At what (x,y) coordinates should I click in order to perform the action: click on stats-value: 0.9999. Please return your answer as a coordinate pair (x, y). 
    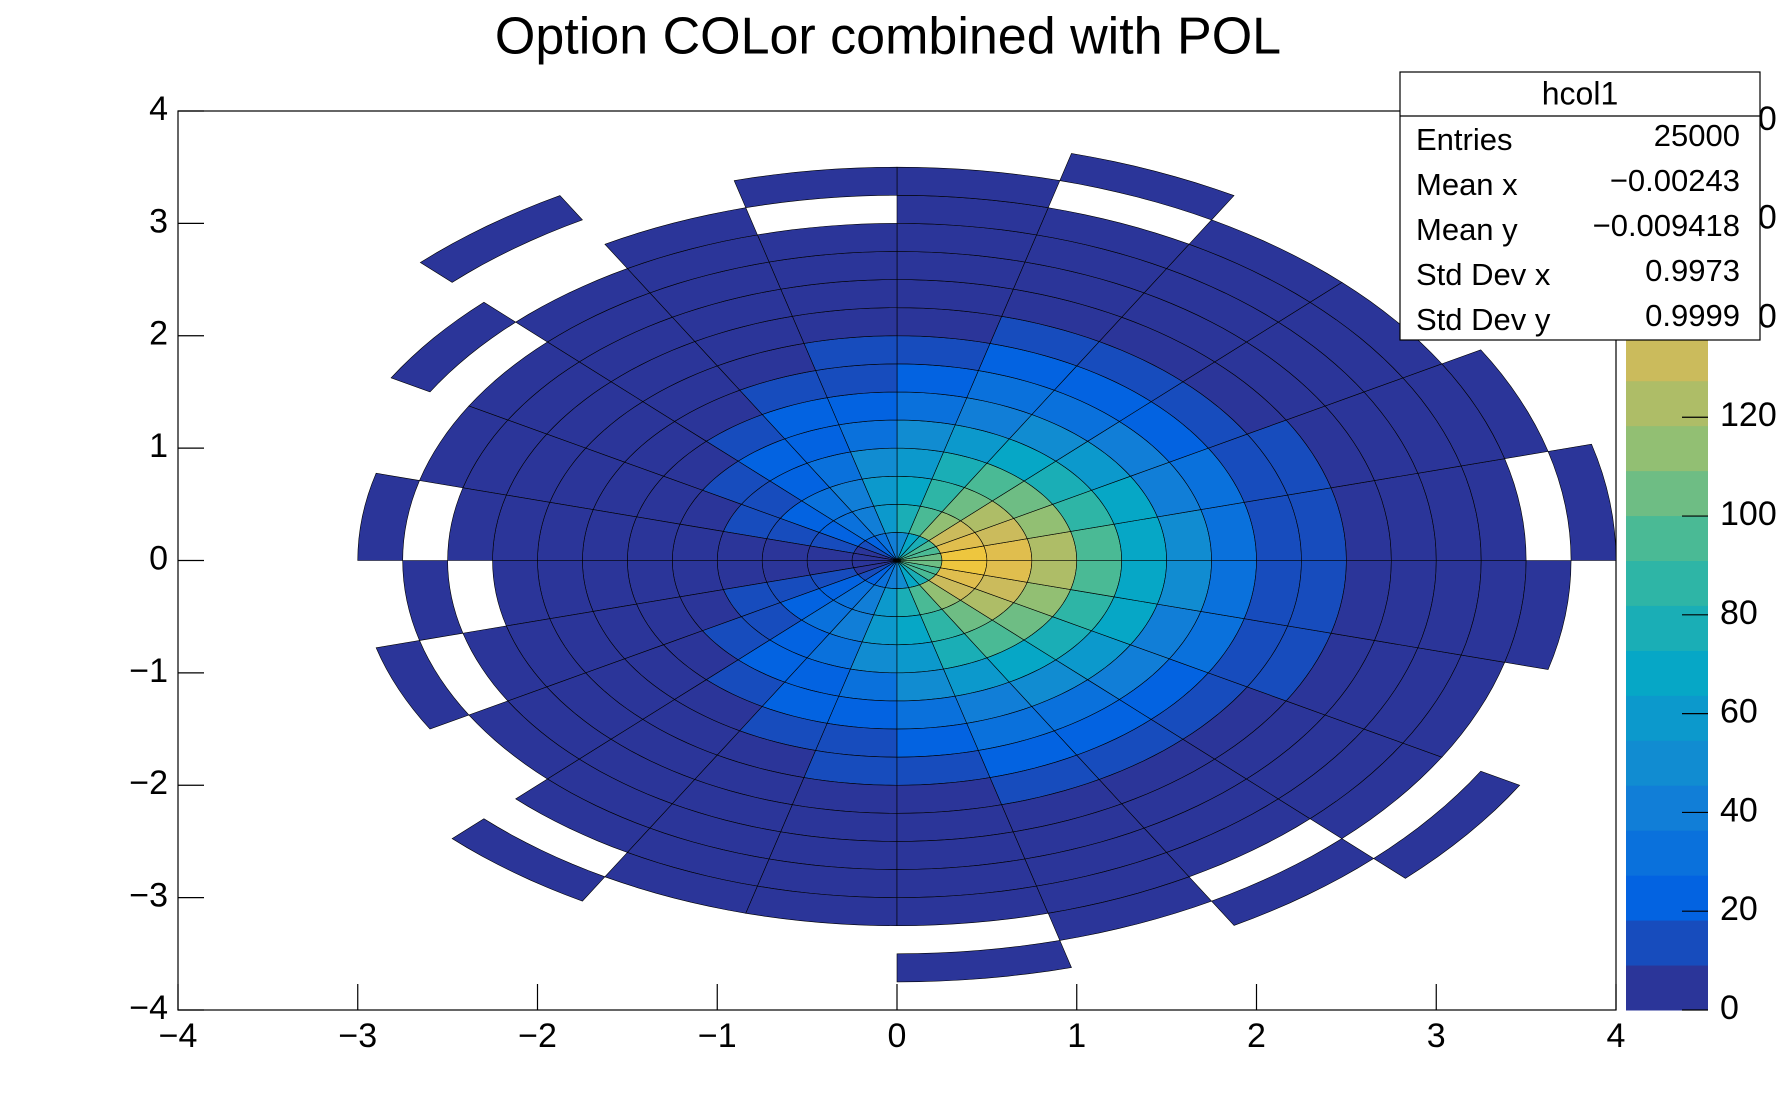
    Looking at the image, I should click on (1692, 315).